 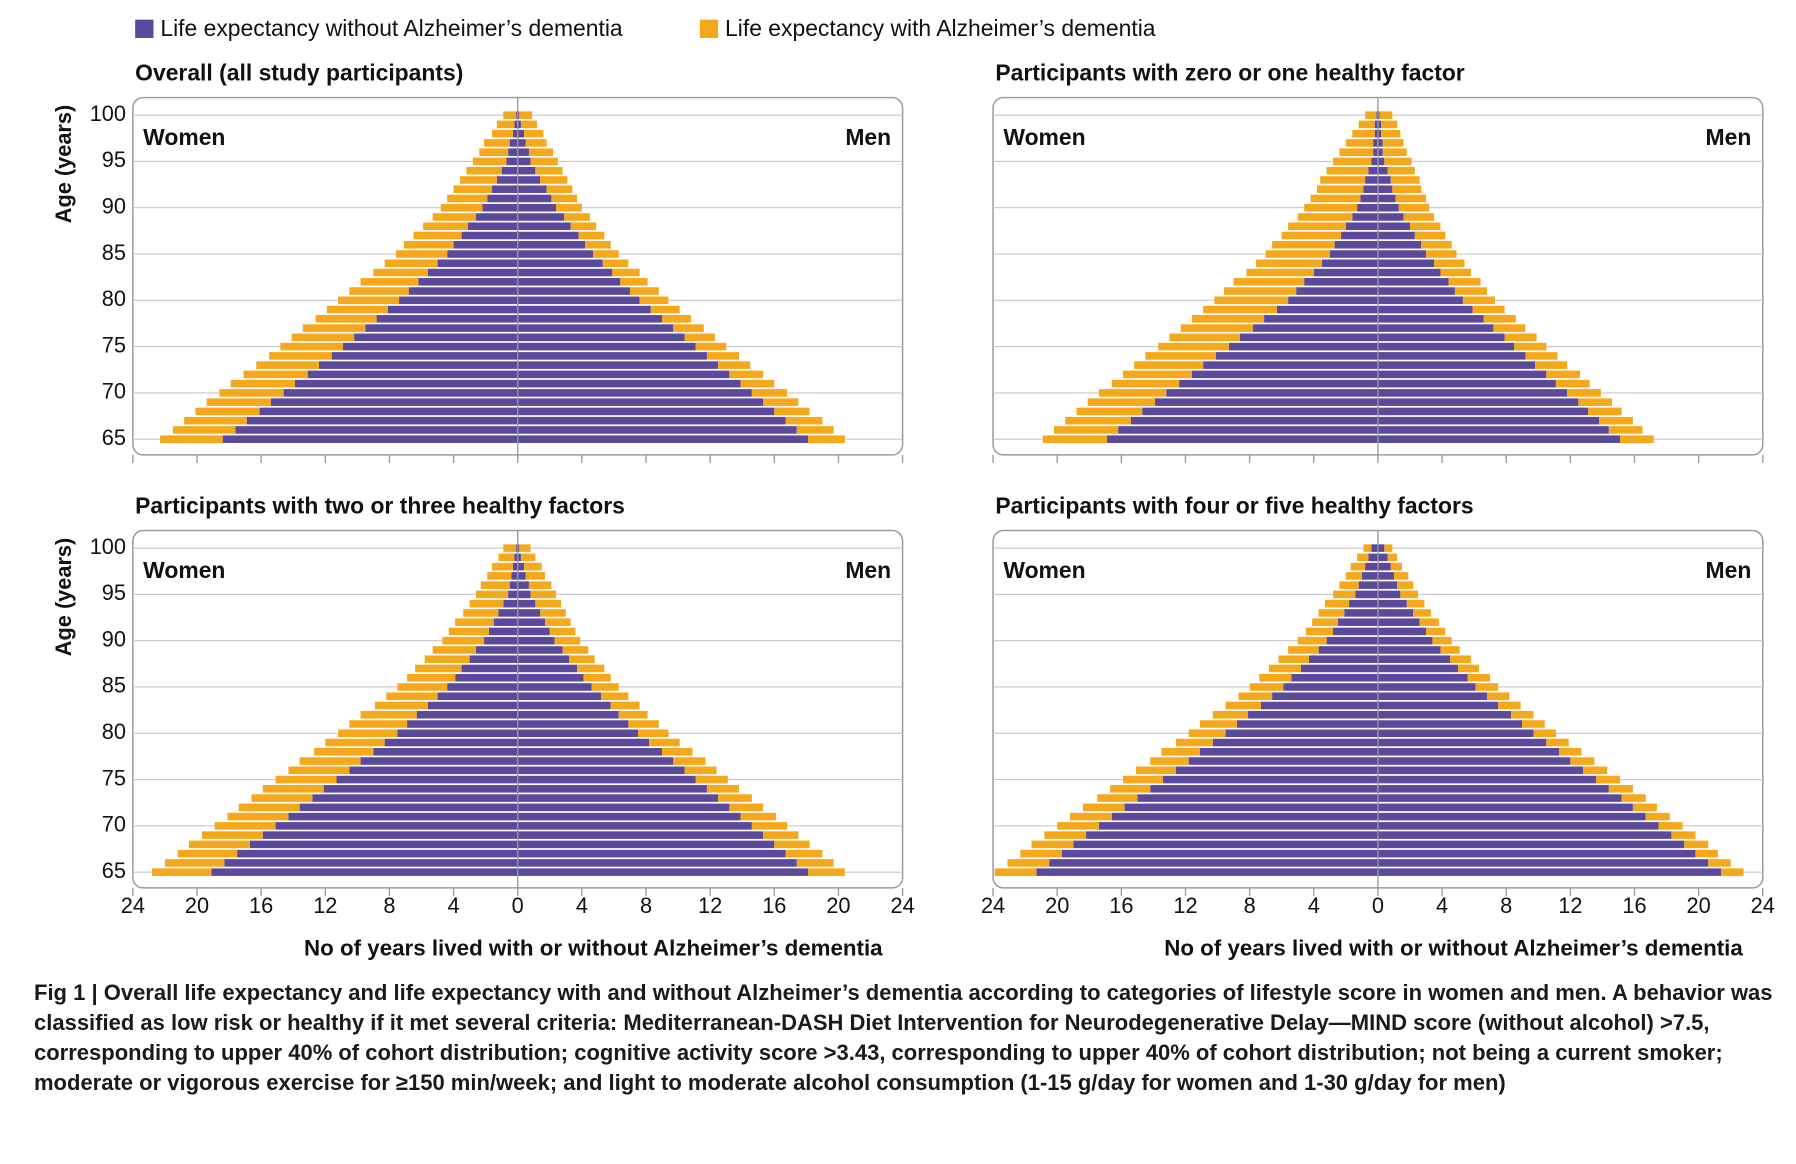 I want to click on x-tick-label: 8, so click(x=646, y=905).